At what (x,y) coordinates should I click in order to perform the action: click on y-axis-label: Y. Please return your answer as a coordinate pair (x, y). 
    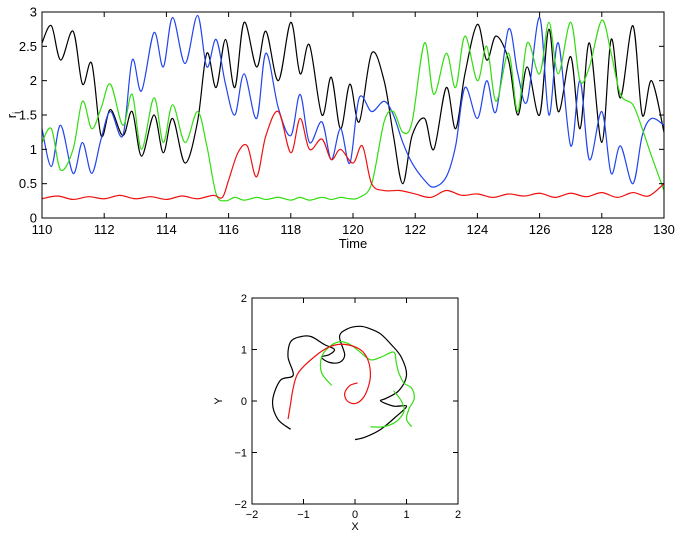
    Looking at the image, I should click on (219, 401).